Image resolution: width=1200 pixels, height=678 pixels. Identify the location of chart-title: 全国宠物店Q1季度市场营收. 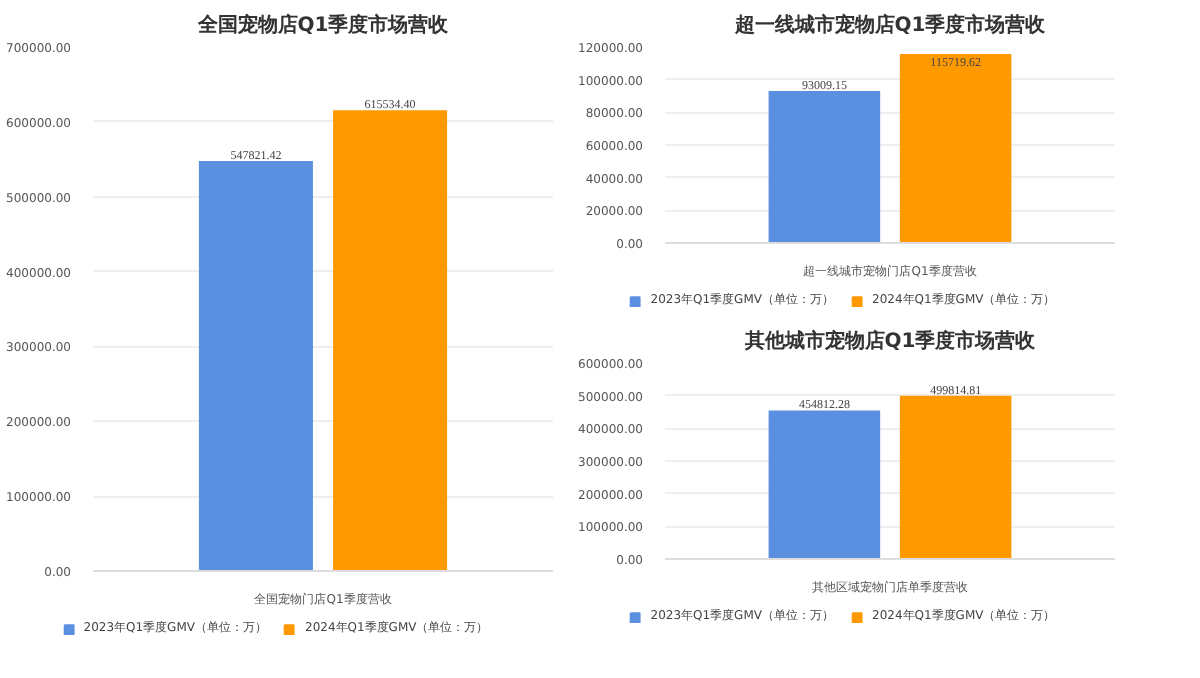
(323, 25).